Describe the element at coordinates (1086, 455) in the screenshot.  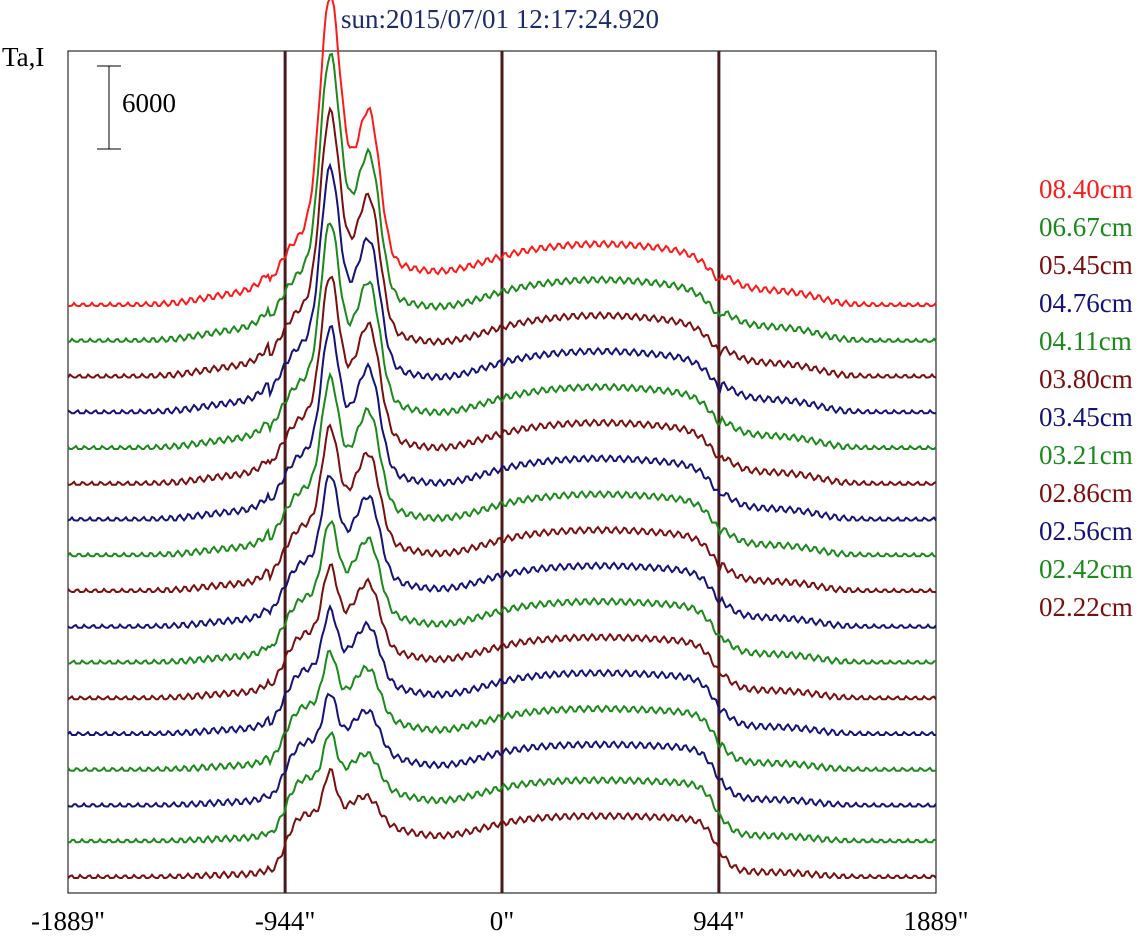
I see `legend-entry: 03.21cm` at that location.